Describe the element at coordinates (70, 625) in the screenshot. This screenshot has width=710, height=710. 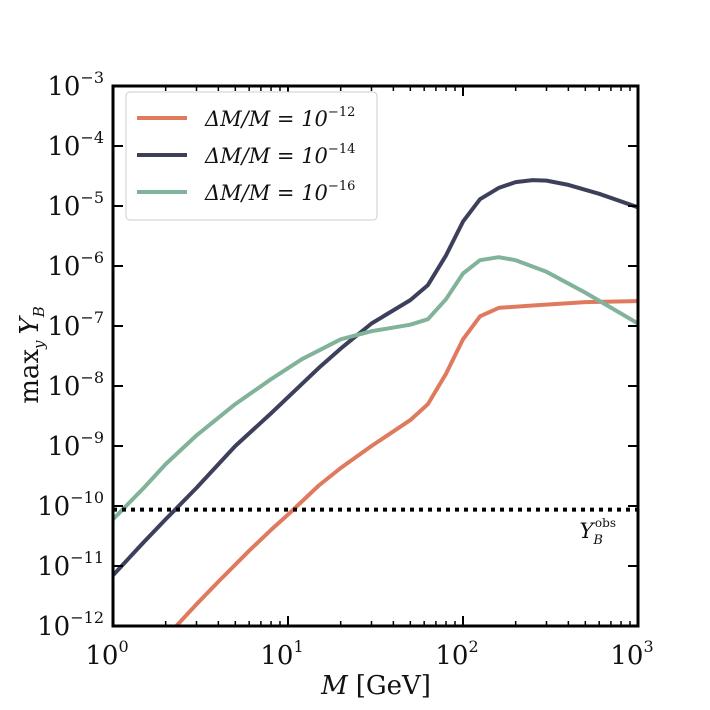
I see `y-tick-label: 10⁻¹²` at that location.